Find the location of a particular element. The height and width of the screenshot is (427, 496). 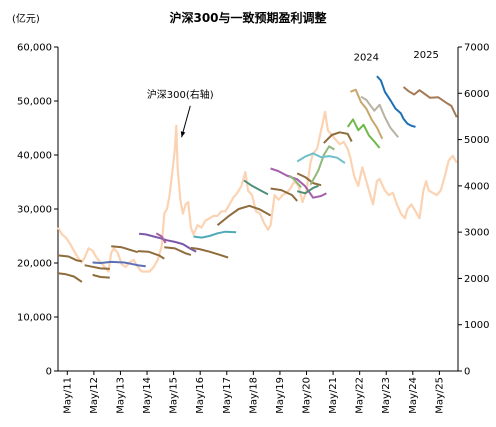

right-tick-label: 0 is located at coordinates (467, 372).